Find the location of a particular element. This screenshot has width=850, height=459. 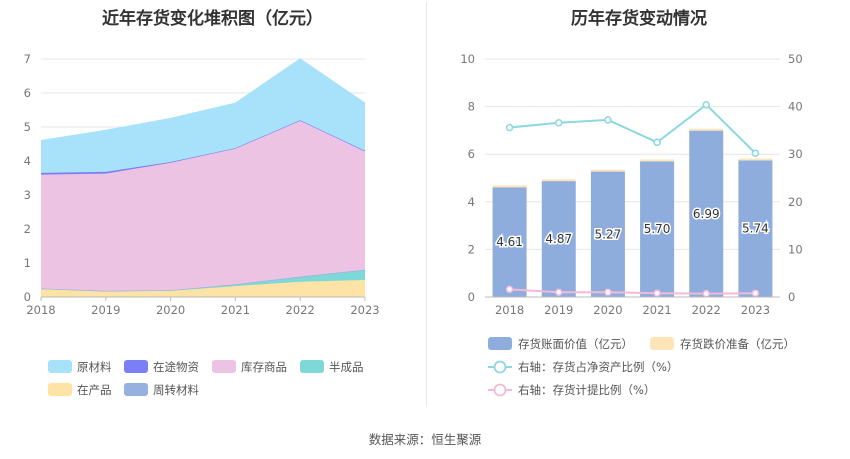

legend-label-ratio_line: 右轴：存货占净资产比例（%） is located at coordinates (598, 367).